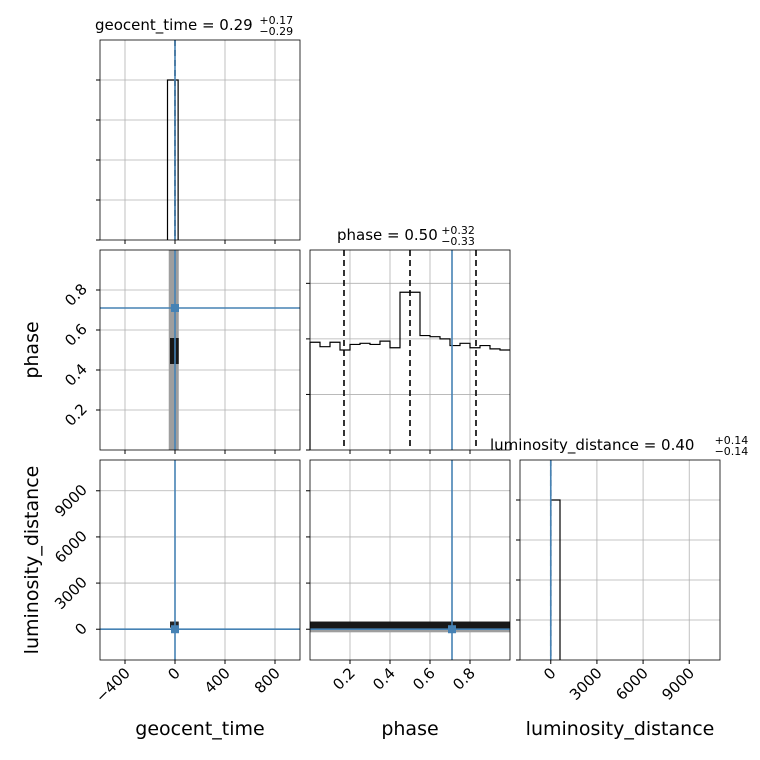 The image size is (760, 760). I want to click on x-tick-label: 9000, so click(678, 684).